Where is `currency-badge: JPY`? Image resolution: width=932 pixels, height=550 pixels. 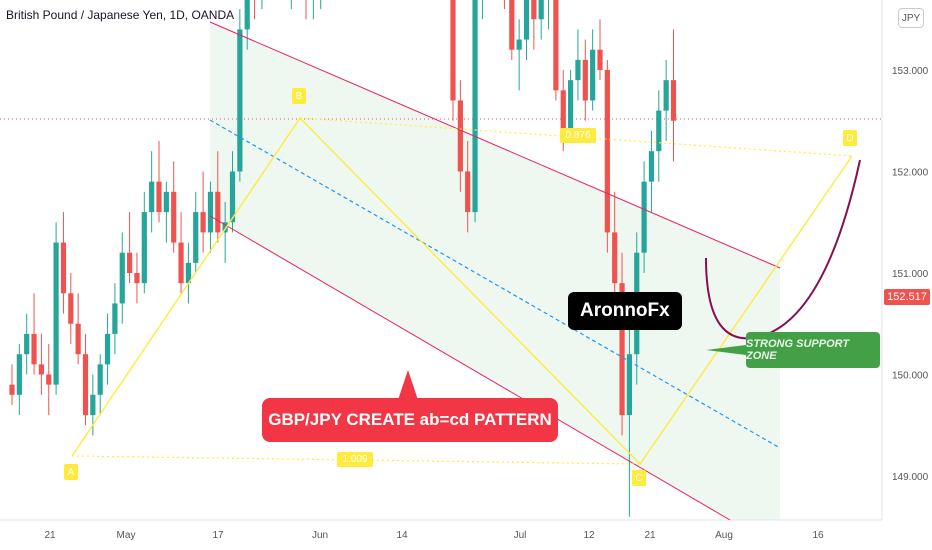
currency-badge: JPY is located at coordinates (911, 18).